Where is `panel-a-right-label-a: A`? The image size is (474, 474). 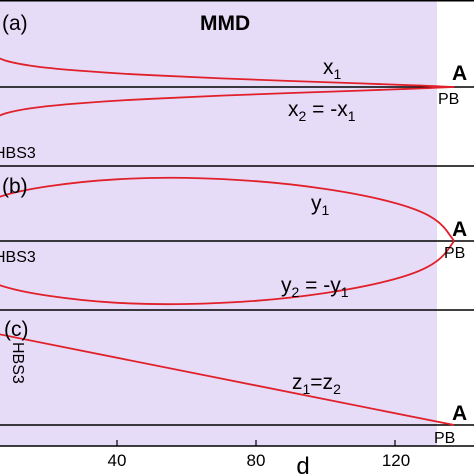 panel-a-right-label-a: A is located at coordinates (459, 73).